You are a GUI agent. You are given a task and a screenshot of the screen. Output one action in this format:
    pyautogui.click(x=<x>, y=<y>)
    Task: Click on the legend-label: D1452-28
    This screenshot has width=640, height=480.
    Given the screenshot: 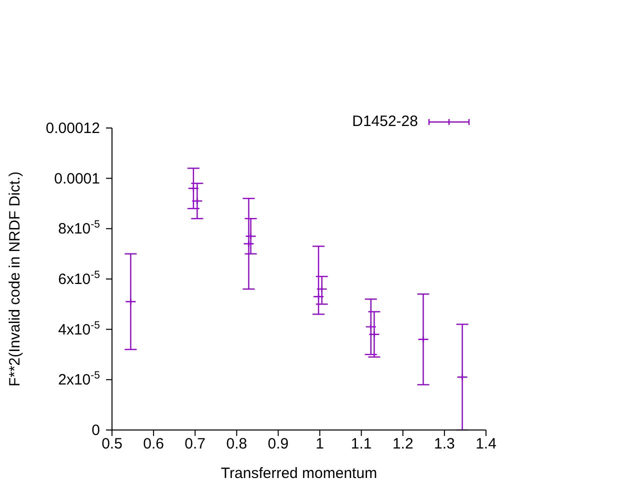 What is the action you would take?
    pyautogui.click(x=385, y=121)
    